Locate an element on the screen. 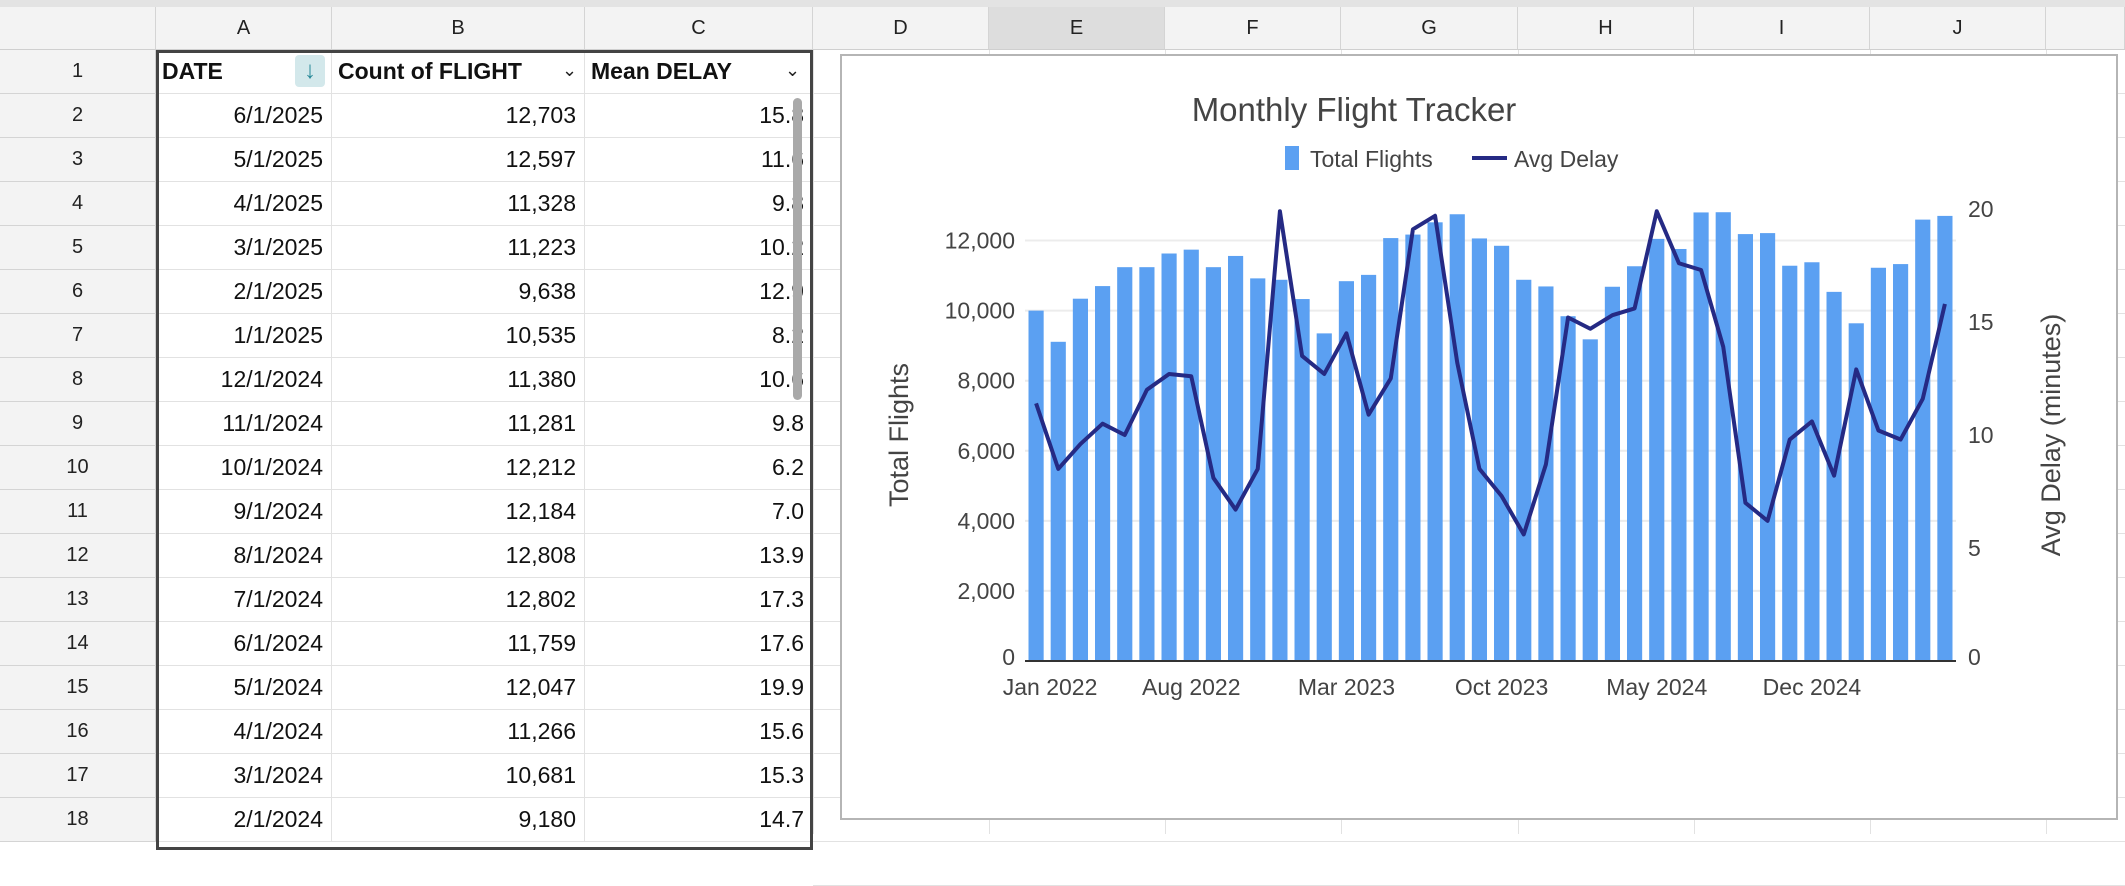 This screenshot has width=2125, height=886. table-cell: 11,380 is located at coordinates (458, 380).